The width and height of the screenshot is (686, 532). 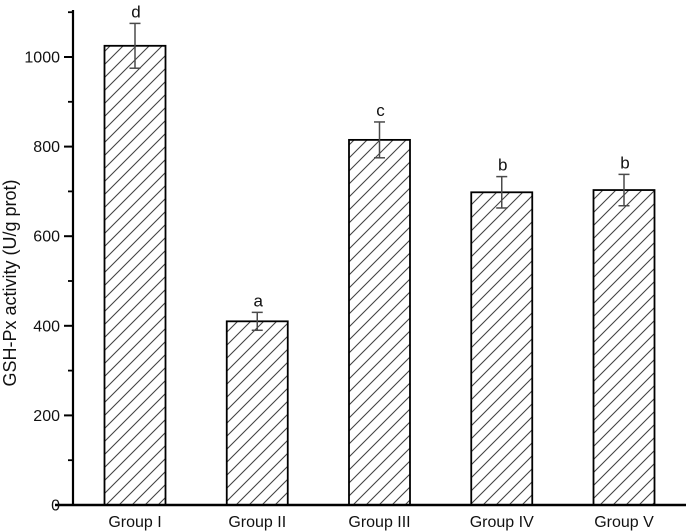 I want to click on sig-letter-group-i: d, so click(x=135, y=11).